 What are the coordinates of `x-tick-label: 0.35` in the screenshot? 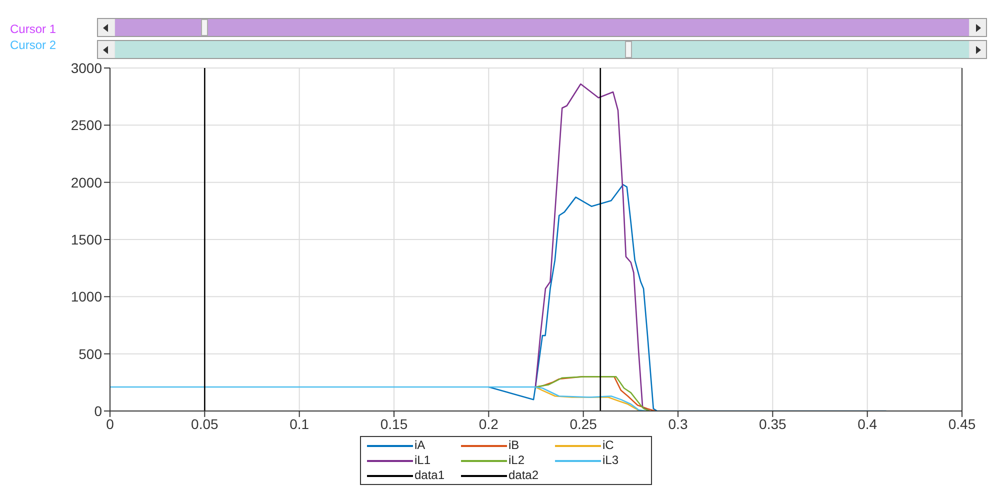 It's located at (773, 424).